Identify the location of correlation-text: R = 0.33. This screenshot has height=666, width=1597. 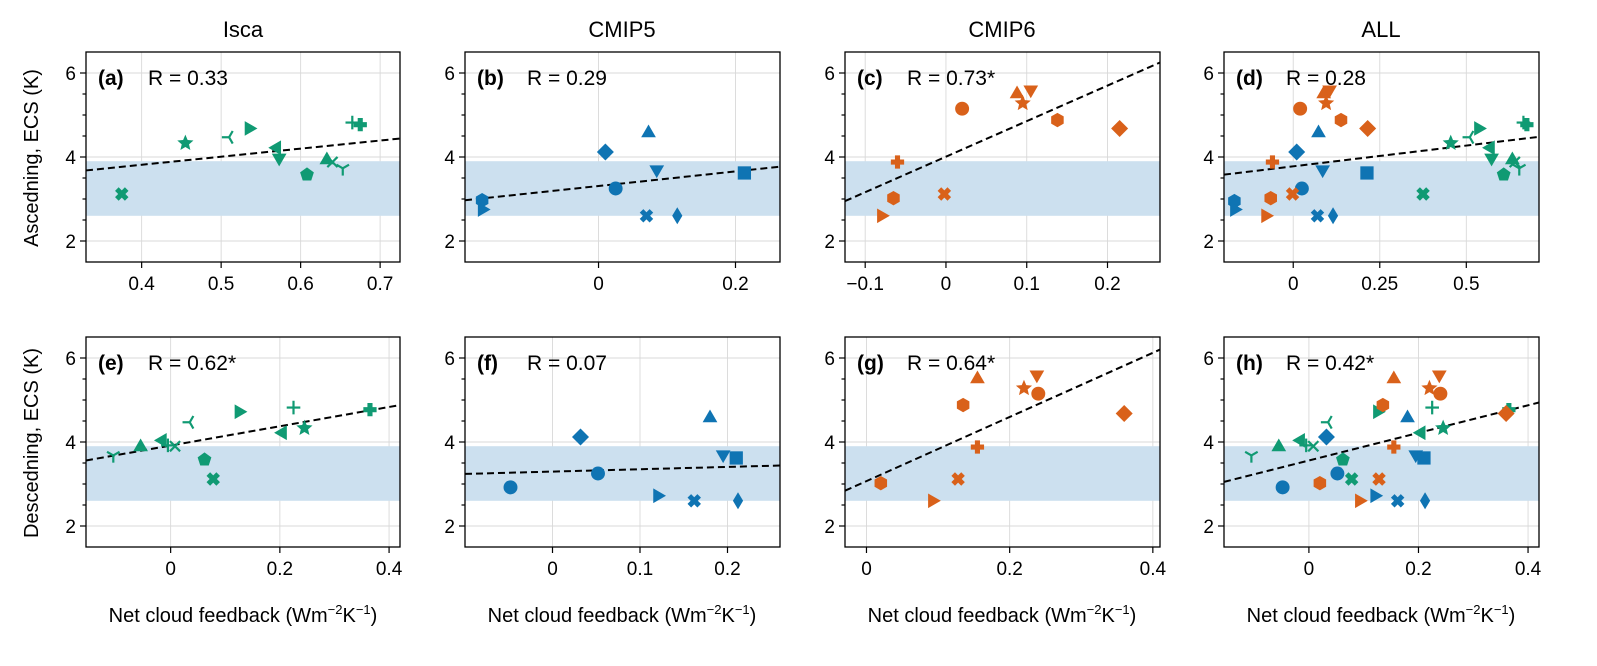
(188, 78).